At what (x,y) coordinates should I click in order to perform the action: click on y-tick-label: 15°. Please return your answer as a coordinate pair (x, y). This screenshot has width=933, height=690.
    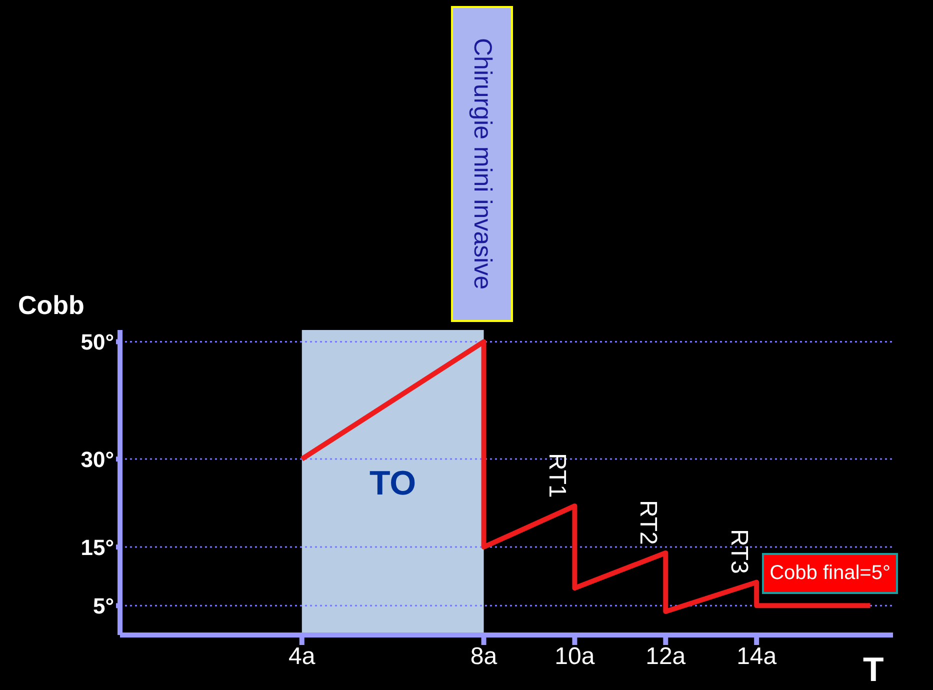
    Looking at the image, I should click on (97, 547).